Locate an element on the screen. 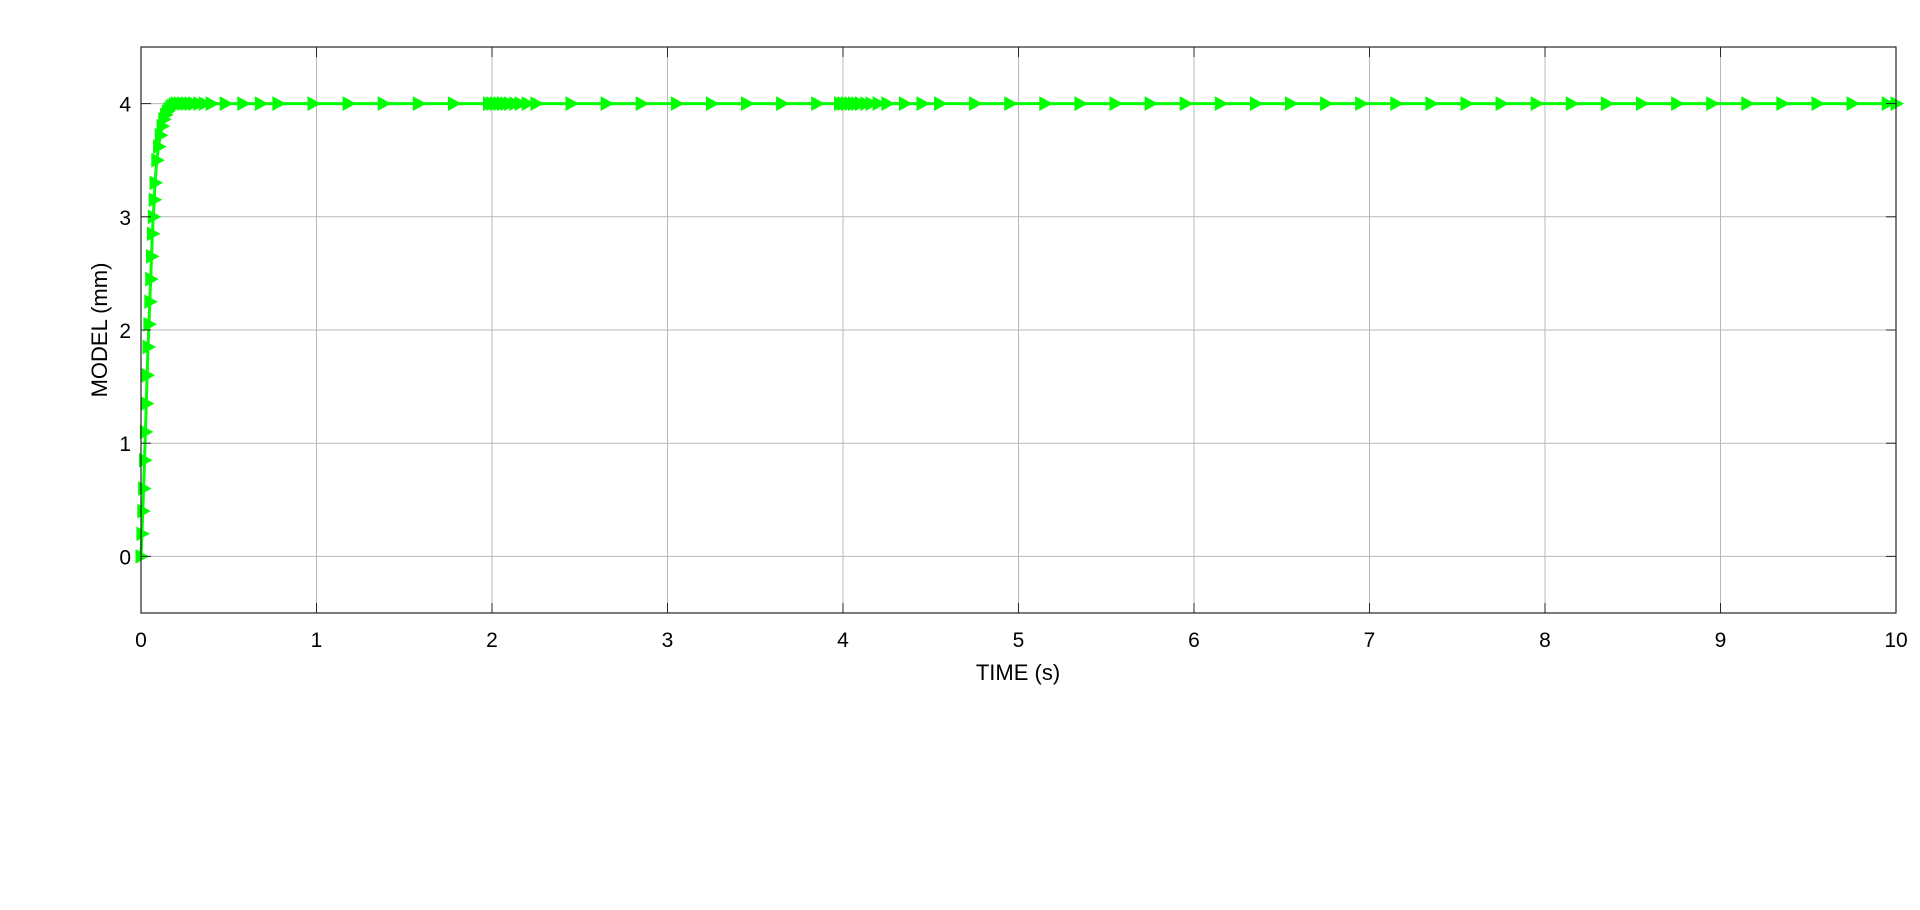  x-axis-label: TIME (s) is located at coordinates (1018, 672).